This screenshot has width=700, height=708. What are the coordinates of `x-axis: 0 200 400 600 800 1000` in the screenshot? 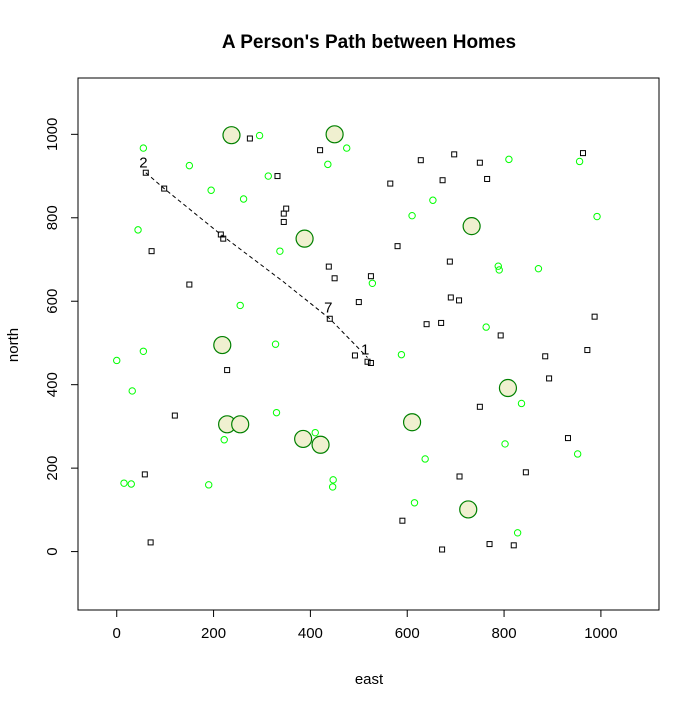 It's located at (365, 626).